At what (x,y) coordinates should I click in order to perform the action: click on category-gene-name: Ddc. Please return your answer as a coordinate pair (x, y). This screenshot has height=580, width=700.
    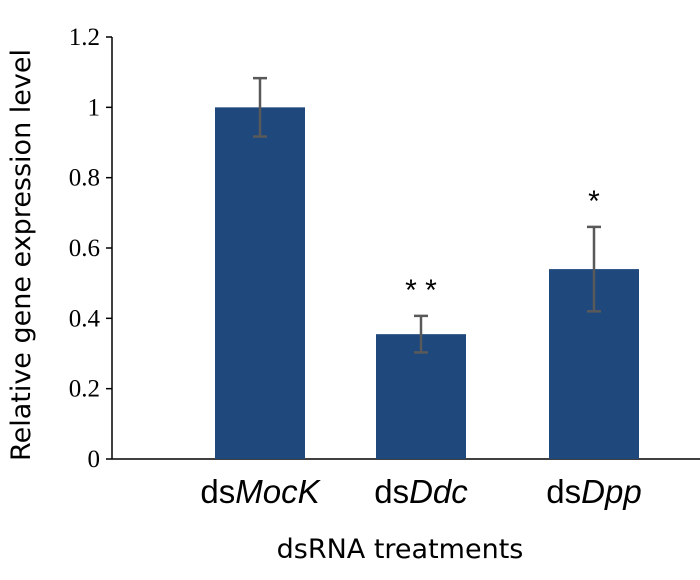
    Looking at the image, I should click on (438, 491).